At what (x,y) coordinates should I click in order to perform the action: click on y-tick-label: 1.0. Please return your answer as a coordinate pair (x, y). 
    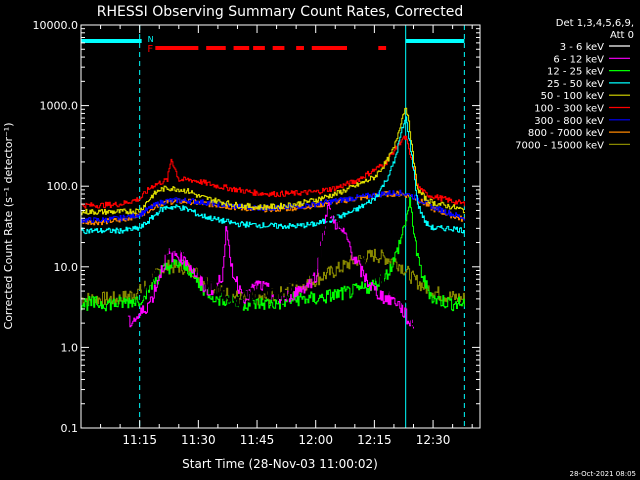
    Looking at the image, I should click on (70, 347).